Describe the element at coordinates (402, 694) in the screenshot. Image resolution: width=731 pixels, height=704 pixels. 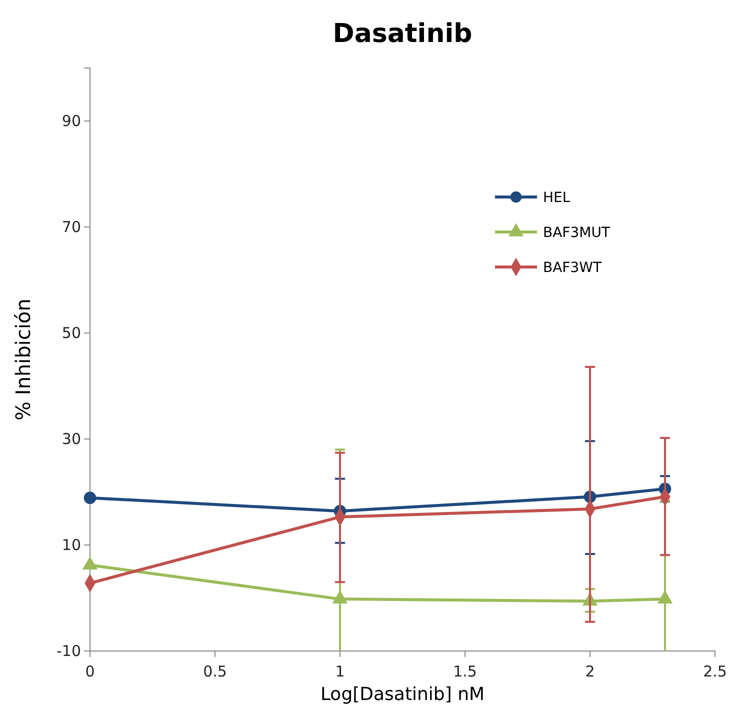
I see `x-axis-title: Log[Dasatinib] nM` at that location.